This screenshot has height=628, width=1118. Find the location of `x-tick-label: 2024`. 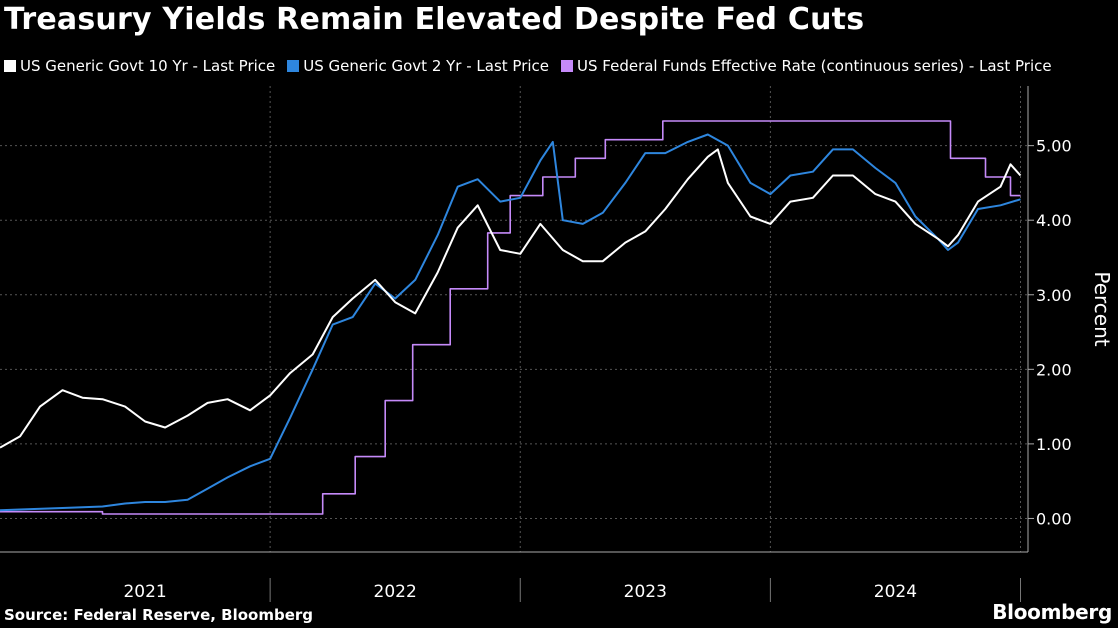

x-tick-label: 2024 is located at coordinates (895, 592).